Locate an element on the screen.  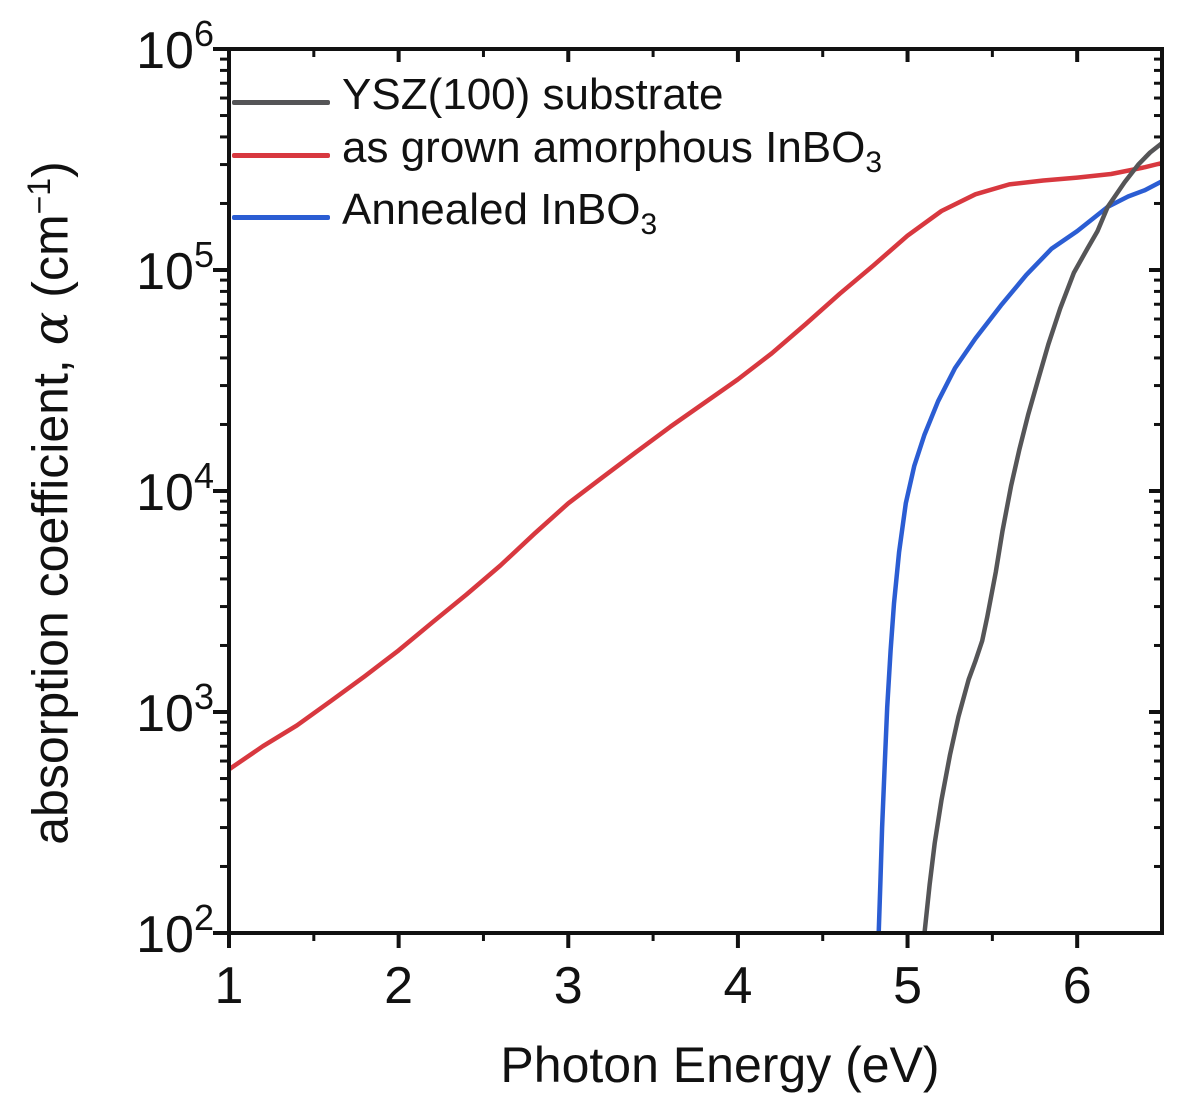
svg-text: 2 is located at coordinates (398, 986).